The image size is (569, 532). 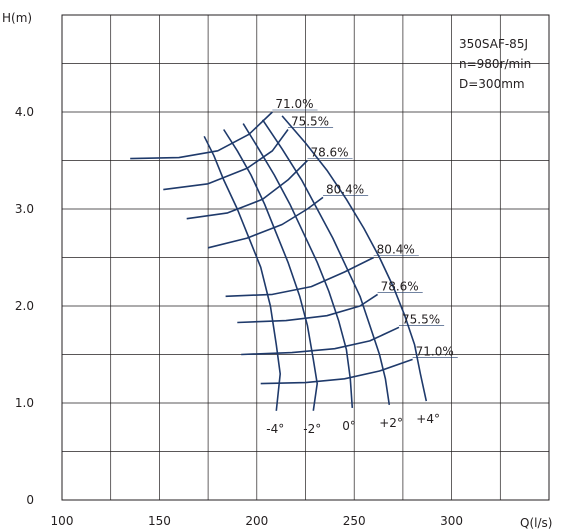 I want to click on y-tick-label: 4.0, so click(x=24, y=112).